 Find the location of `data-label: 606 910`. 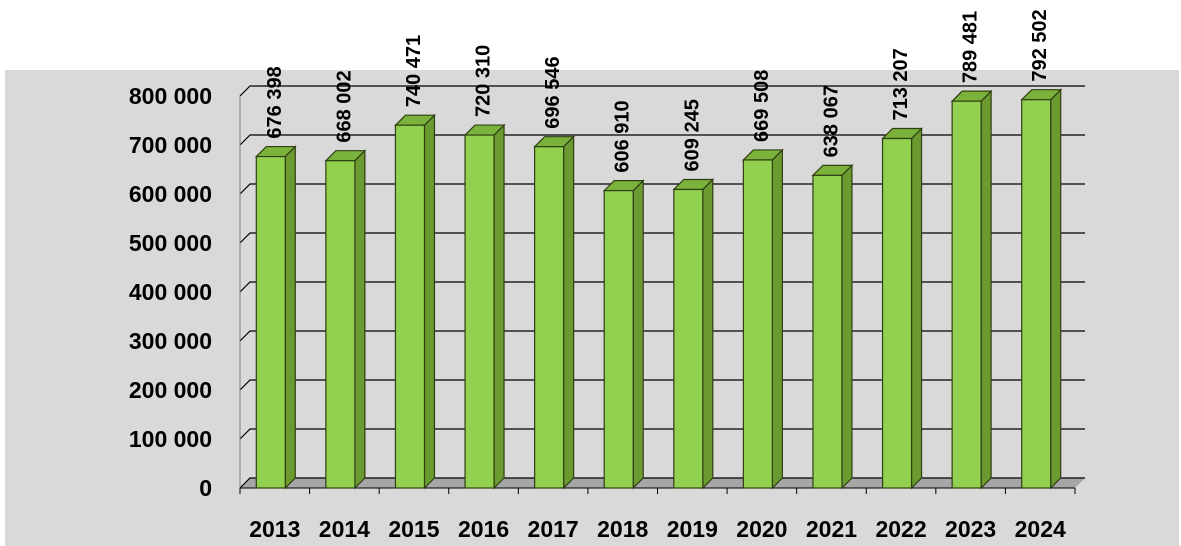

data-label: 606 910 is located at coordinates (623, 136).